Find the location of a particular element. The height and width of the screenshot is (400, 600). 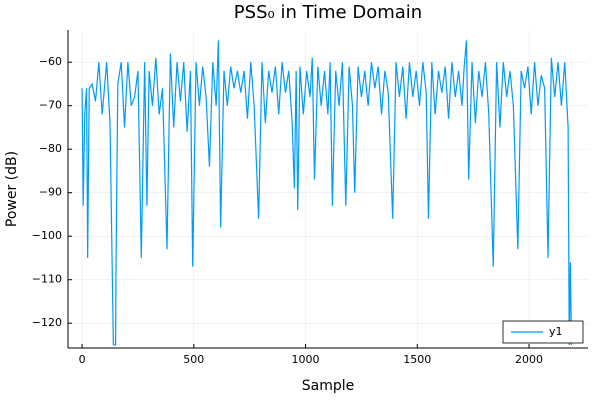

y-tick-label: −110 is located at coordinates (47, 279).